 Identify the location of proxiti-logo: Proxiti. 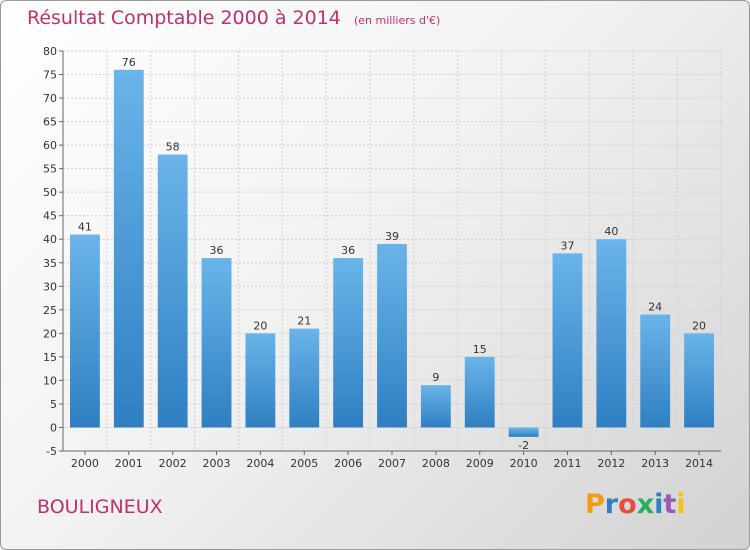
(635, 504).